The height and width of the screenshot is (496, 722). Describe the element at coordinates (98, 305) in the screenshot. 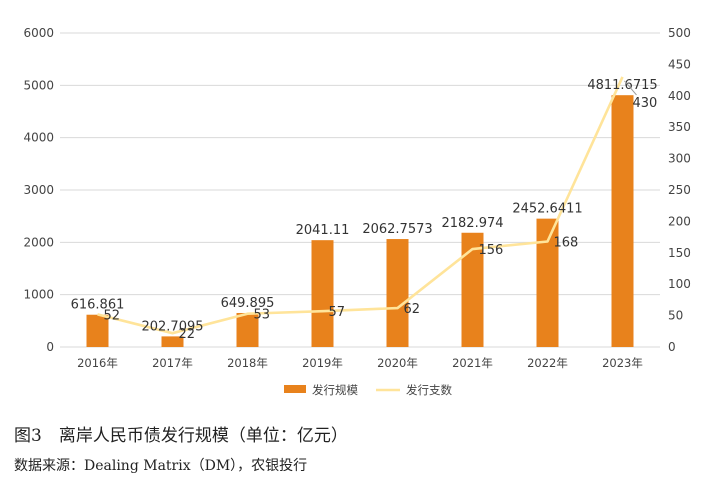

I see `bar-data-label: 616.861` at that location.